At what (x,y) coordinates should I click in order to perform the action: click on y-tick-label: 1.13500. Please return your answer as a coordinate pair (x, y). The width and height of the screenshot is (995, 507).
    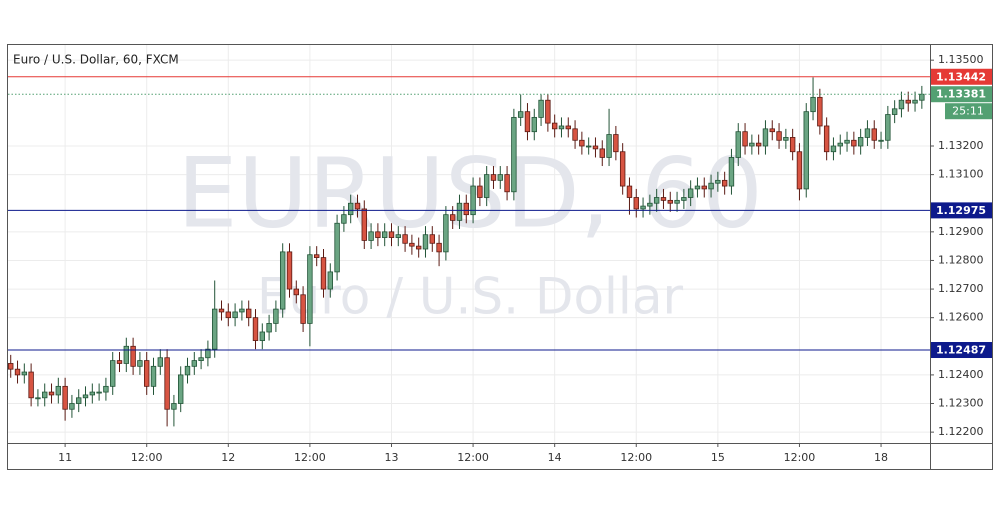
    Looking at the image, I should click on (961, 59).